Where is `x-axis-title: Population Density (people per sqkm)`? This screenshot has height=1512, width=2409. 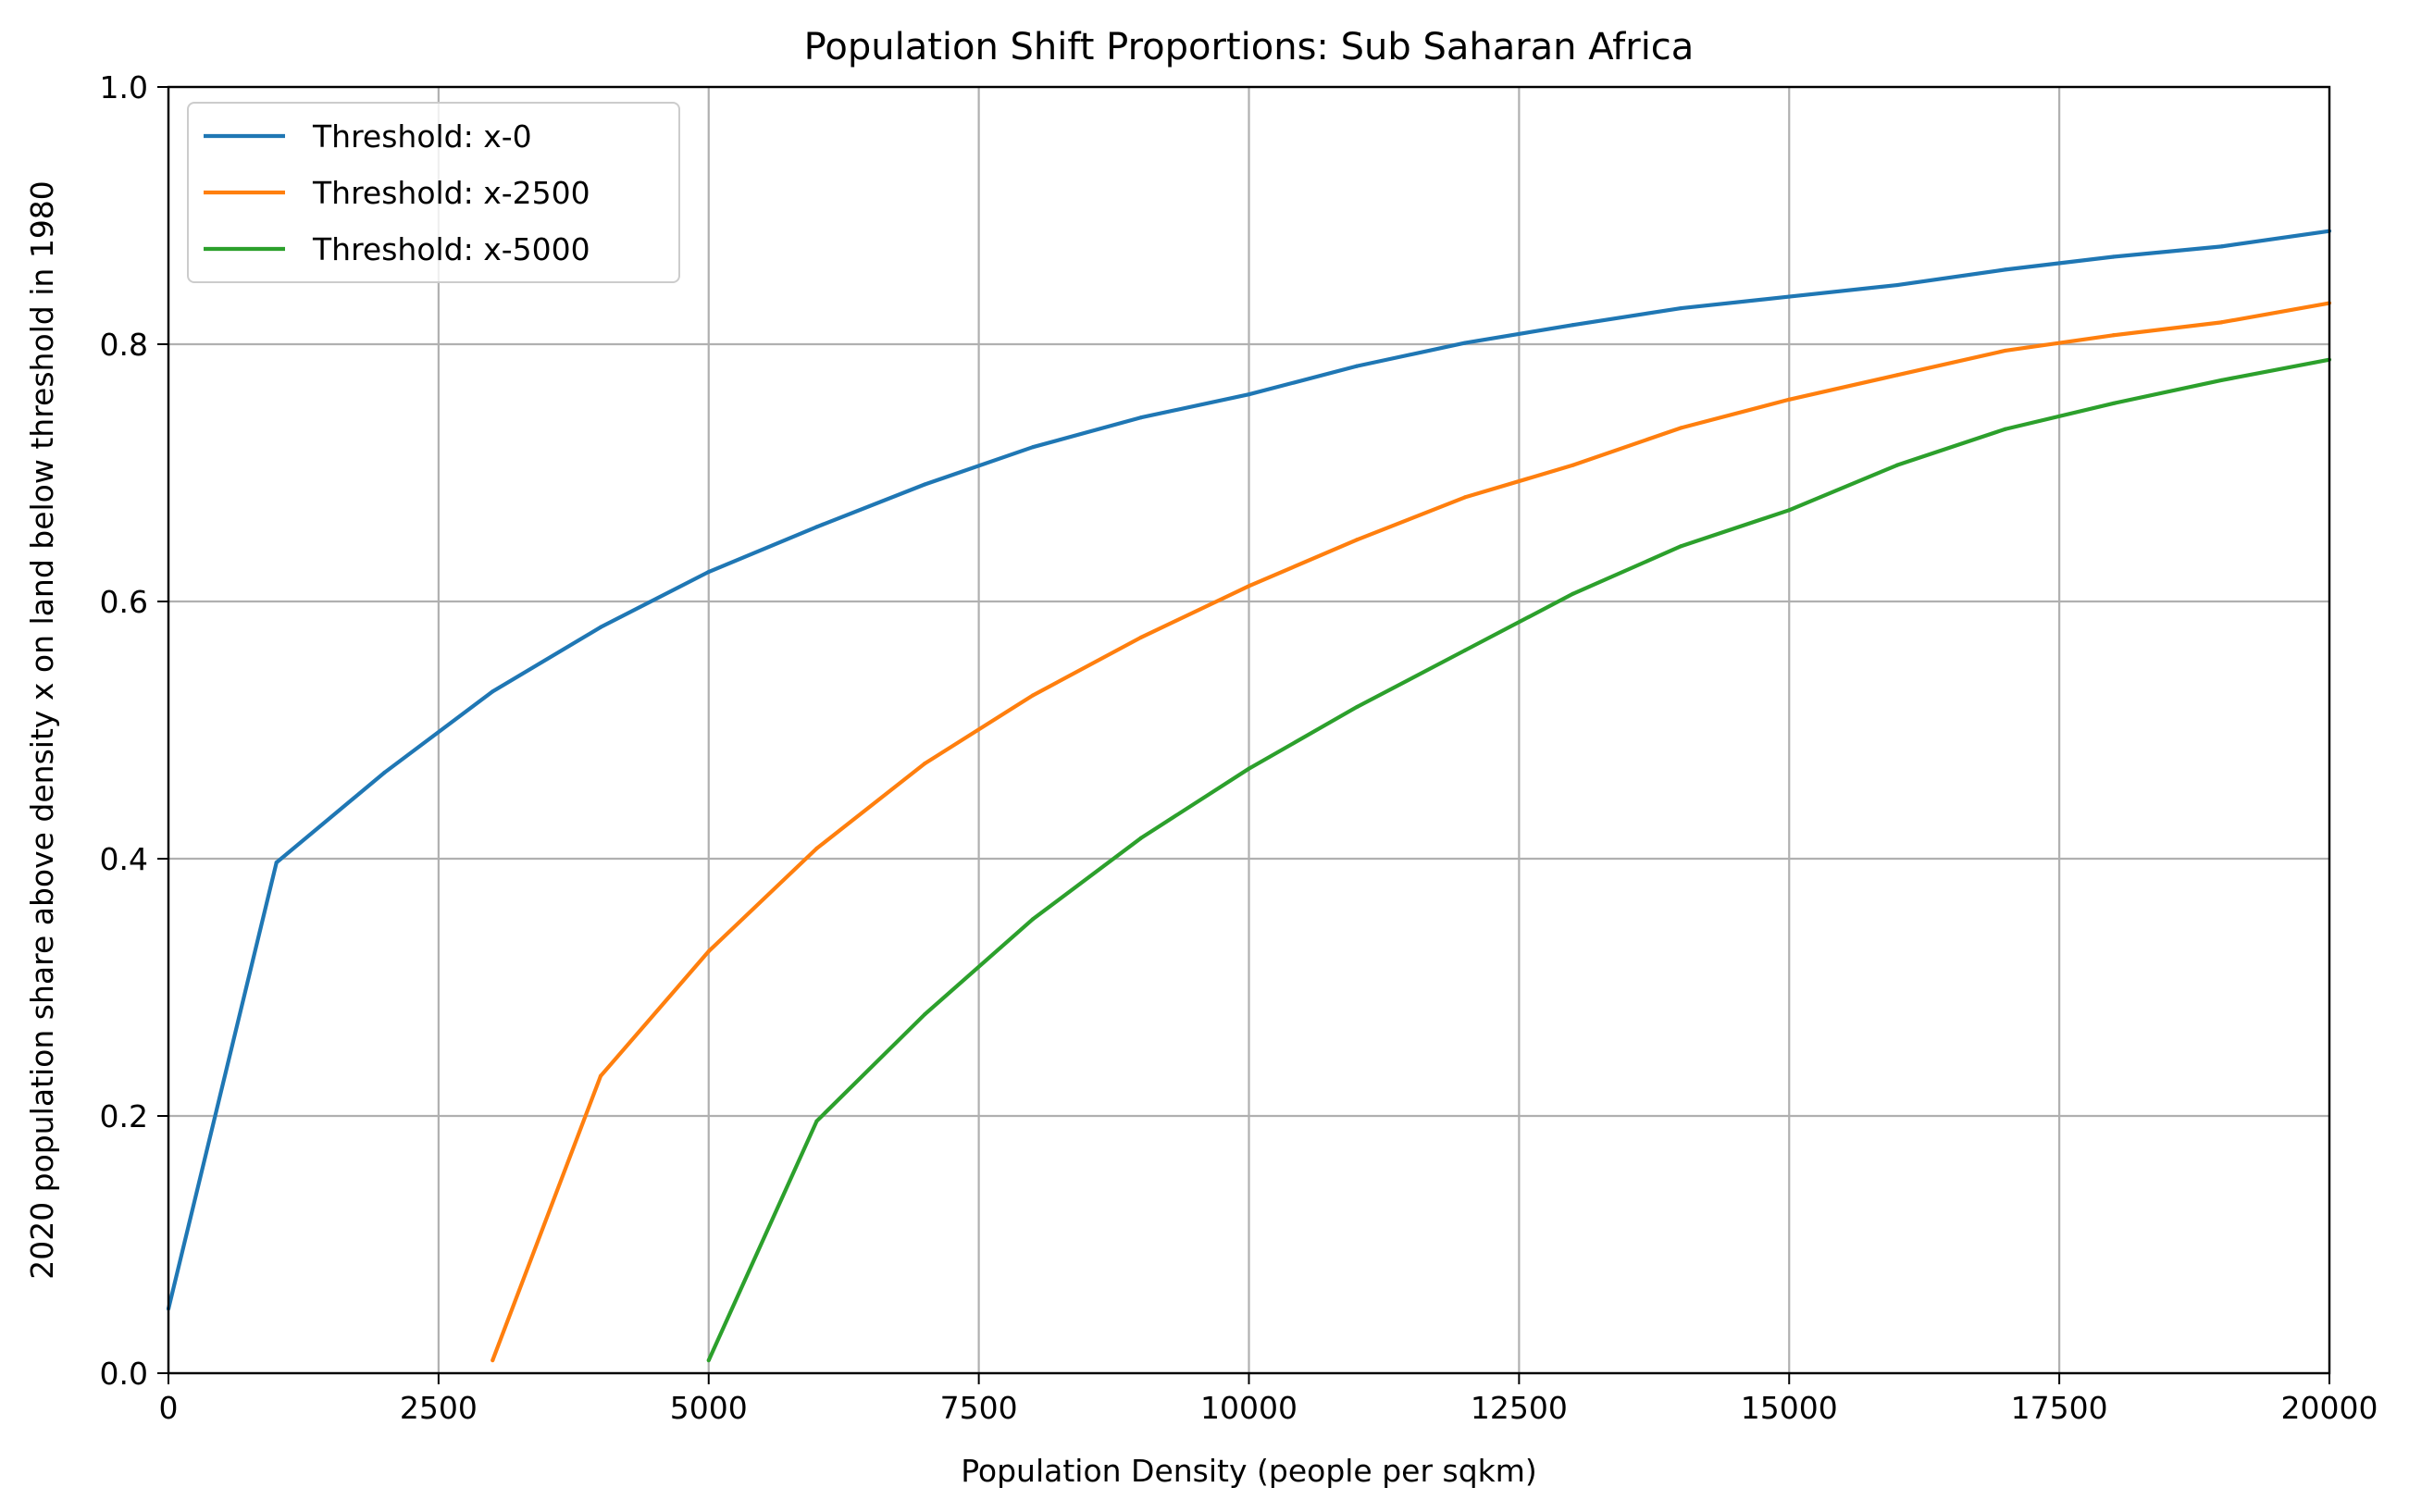 x-axis-title: Population Density (people per sqkm) is located at coordinates (1249, 1471).